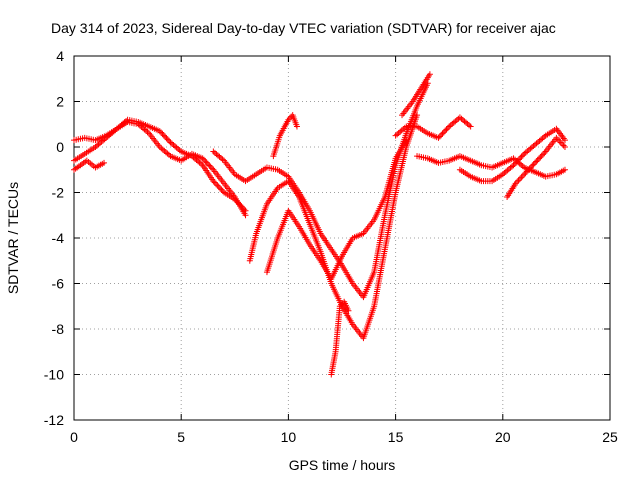 This screenshot has height=480, width=640. What do you see at coordinates (58, 329) in the screenshot?
I see `y-tick-label: -8` at bounding box center [58, 329].